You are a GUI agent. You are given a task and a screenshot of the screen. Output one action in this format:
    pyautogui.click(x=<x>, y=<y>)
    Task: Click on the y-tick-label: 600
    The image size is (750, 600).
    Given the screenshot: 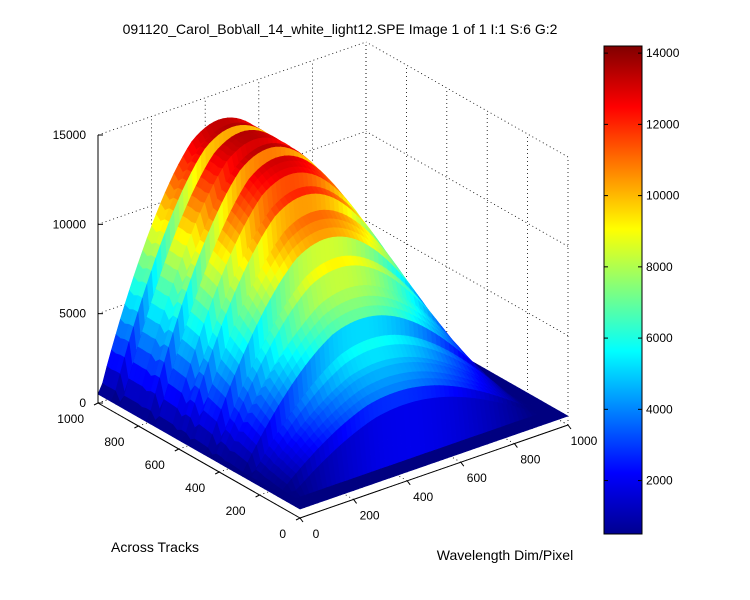 What is the action you would take?
    pyautogui.click(x=155, y=465)
    